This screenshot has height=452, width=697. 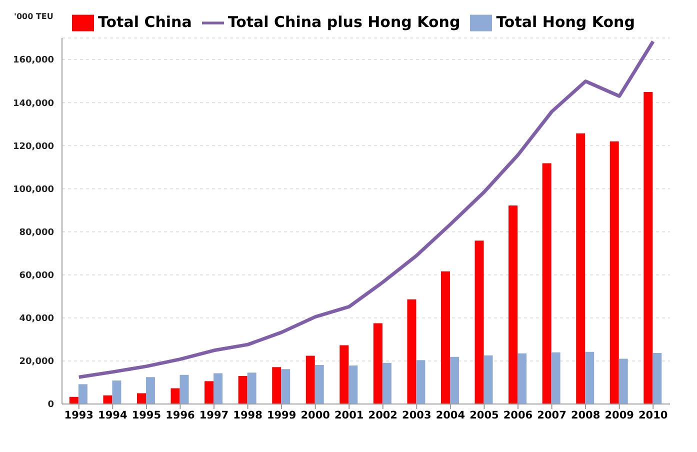 I want to click on x-tick-label: 2006, so click(x=518, y=415).